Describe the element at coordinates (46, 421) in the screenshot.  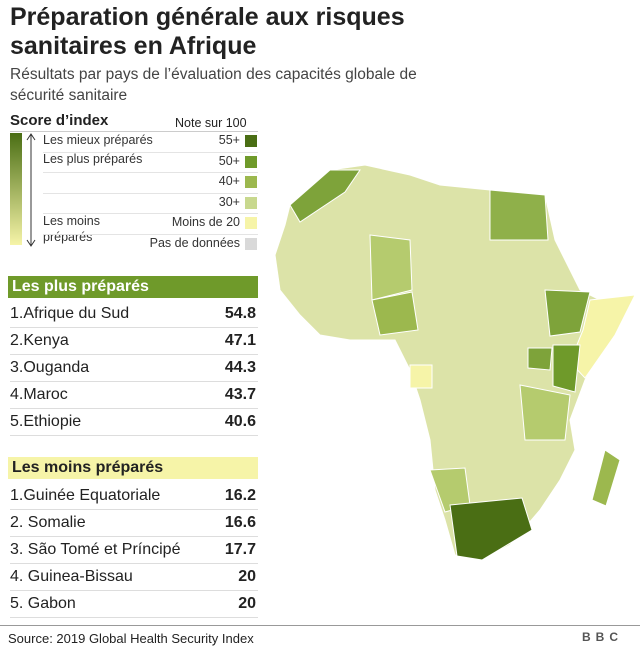
I see `country: 5.Ethiopie` at that location.